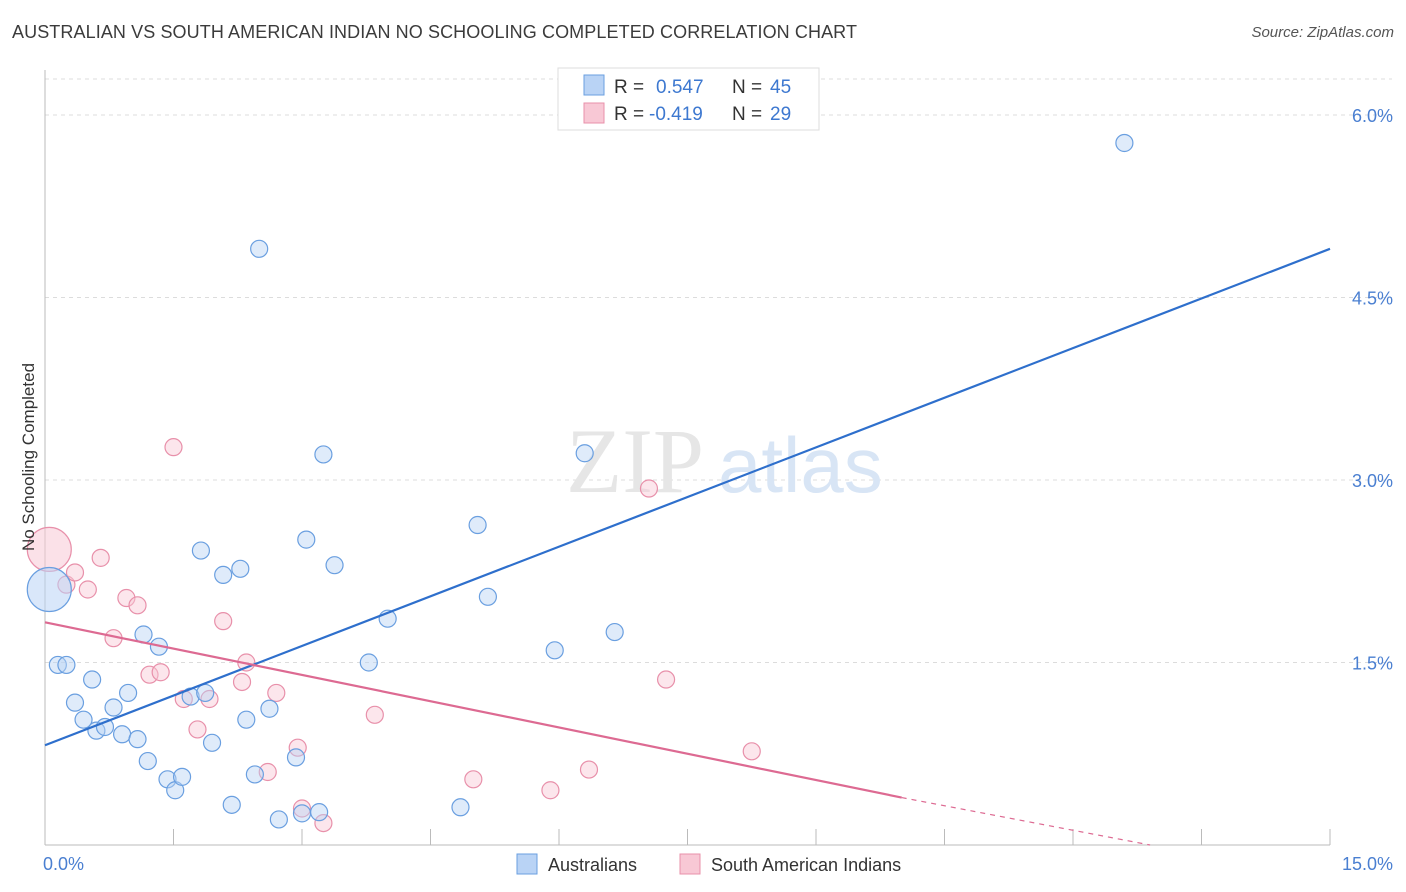  What do you see at coordinates (1372, 664) in the screenshot?
I see `y-tick-label: 1.5%` at bounding box center [1372, 664].